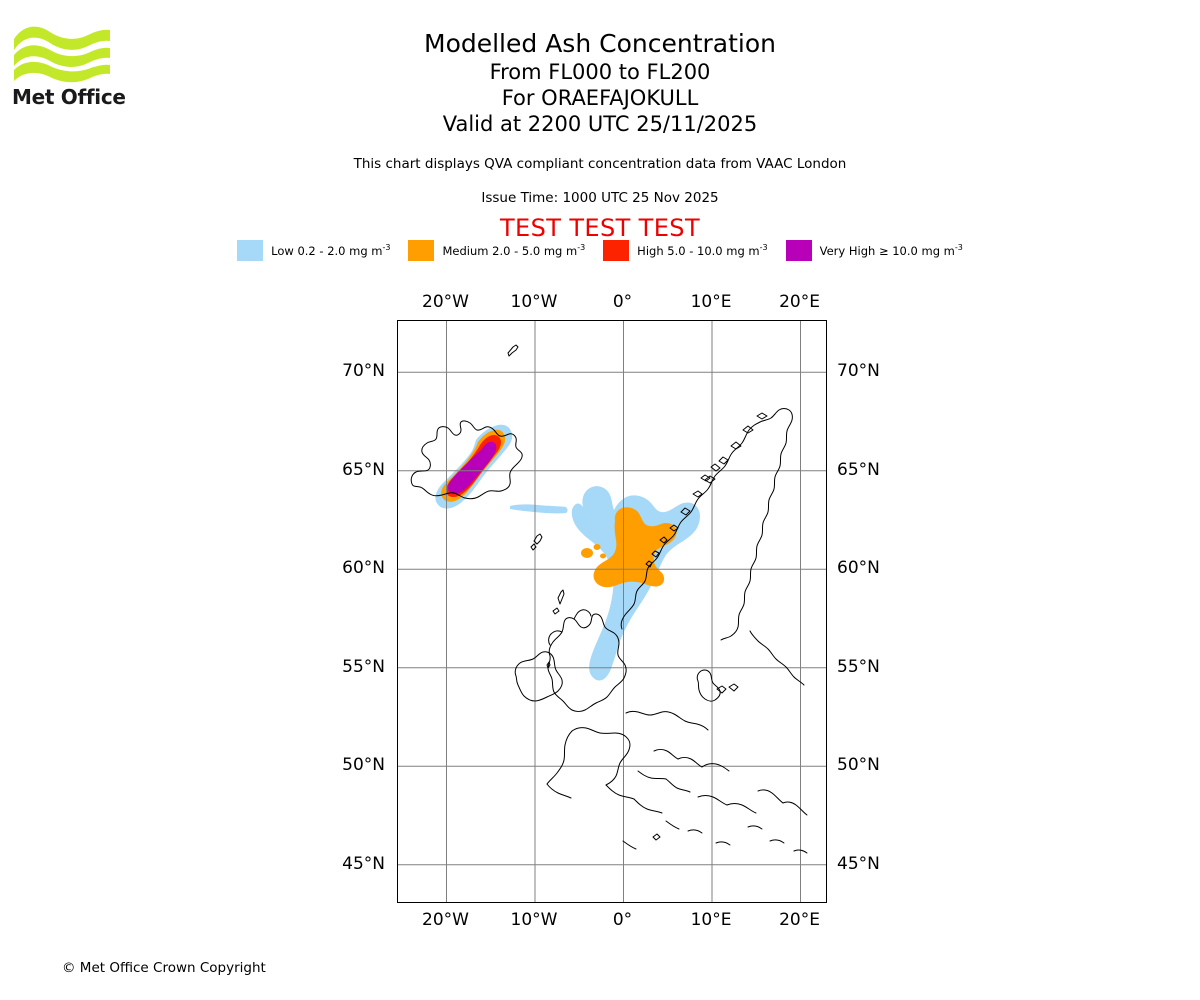 The height and width of the screenshot is (1000, 1200). I want to click on ash-plume-layer, so click(567, 552).